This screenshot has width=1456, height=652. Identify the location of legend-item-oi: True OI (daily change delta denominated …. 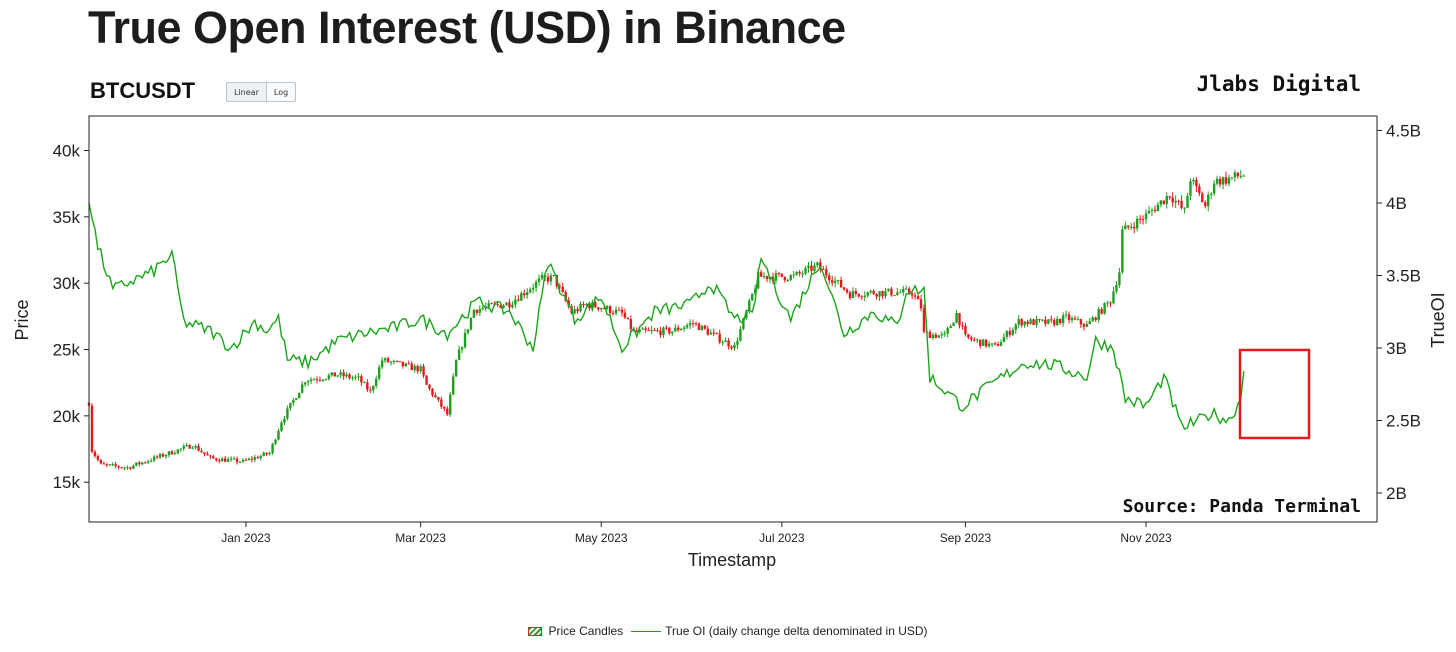
(779, 631).